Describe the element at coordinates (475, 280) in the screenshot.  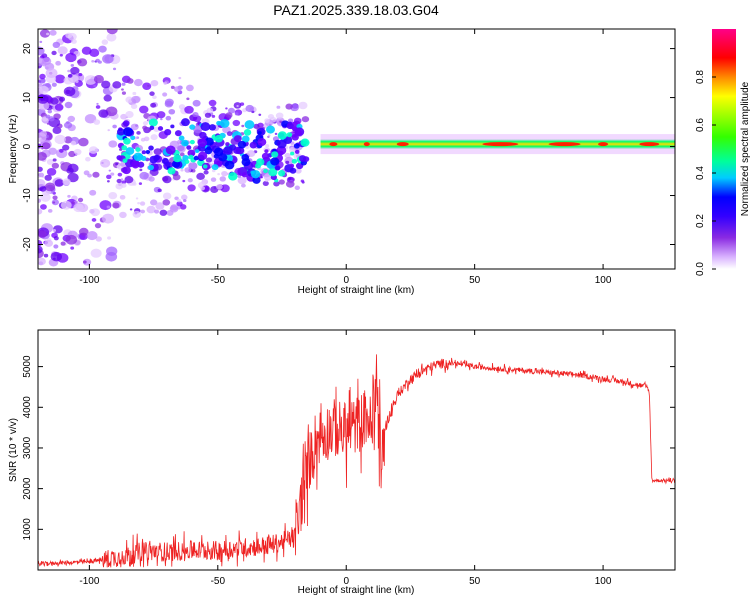
I see `spectrogram-x-tick-label: 50` at that location.